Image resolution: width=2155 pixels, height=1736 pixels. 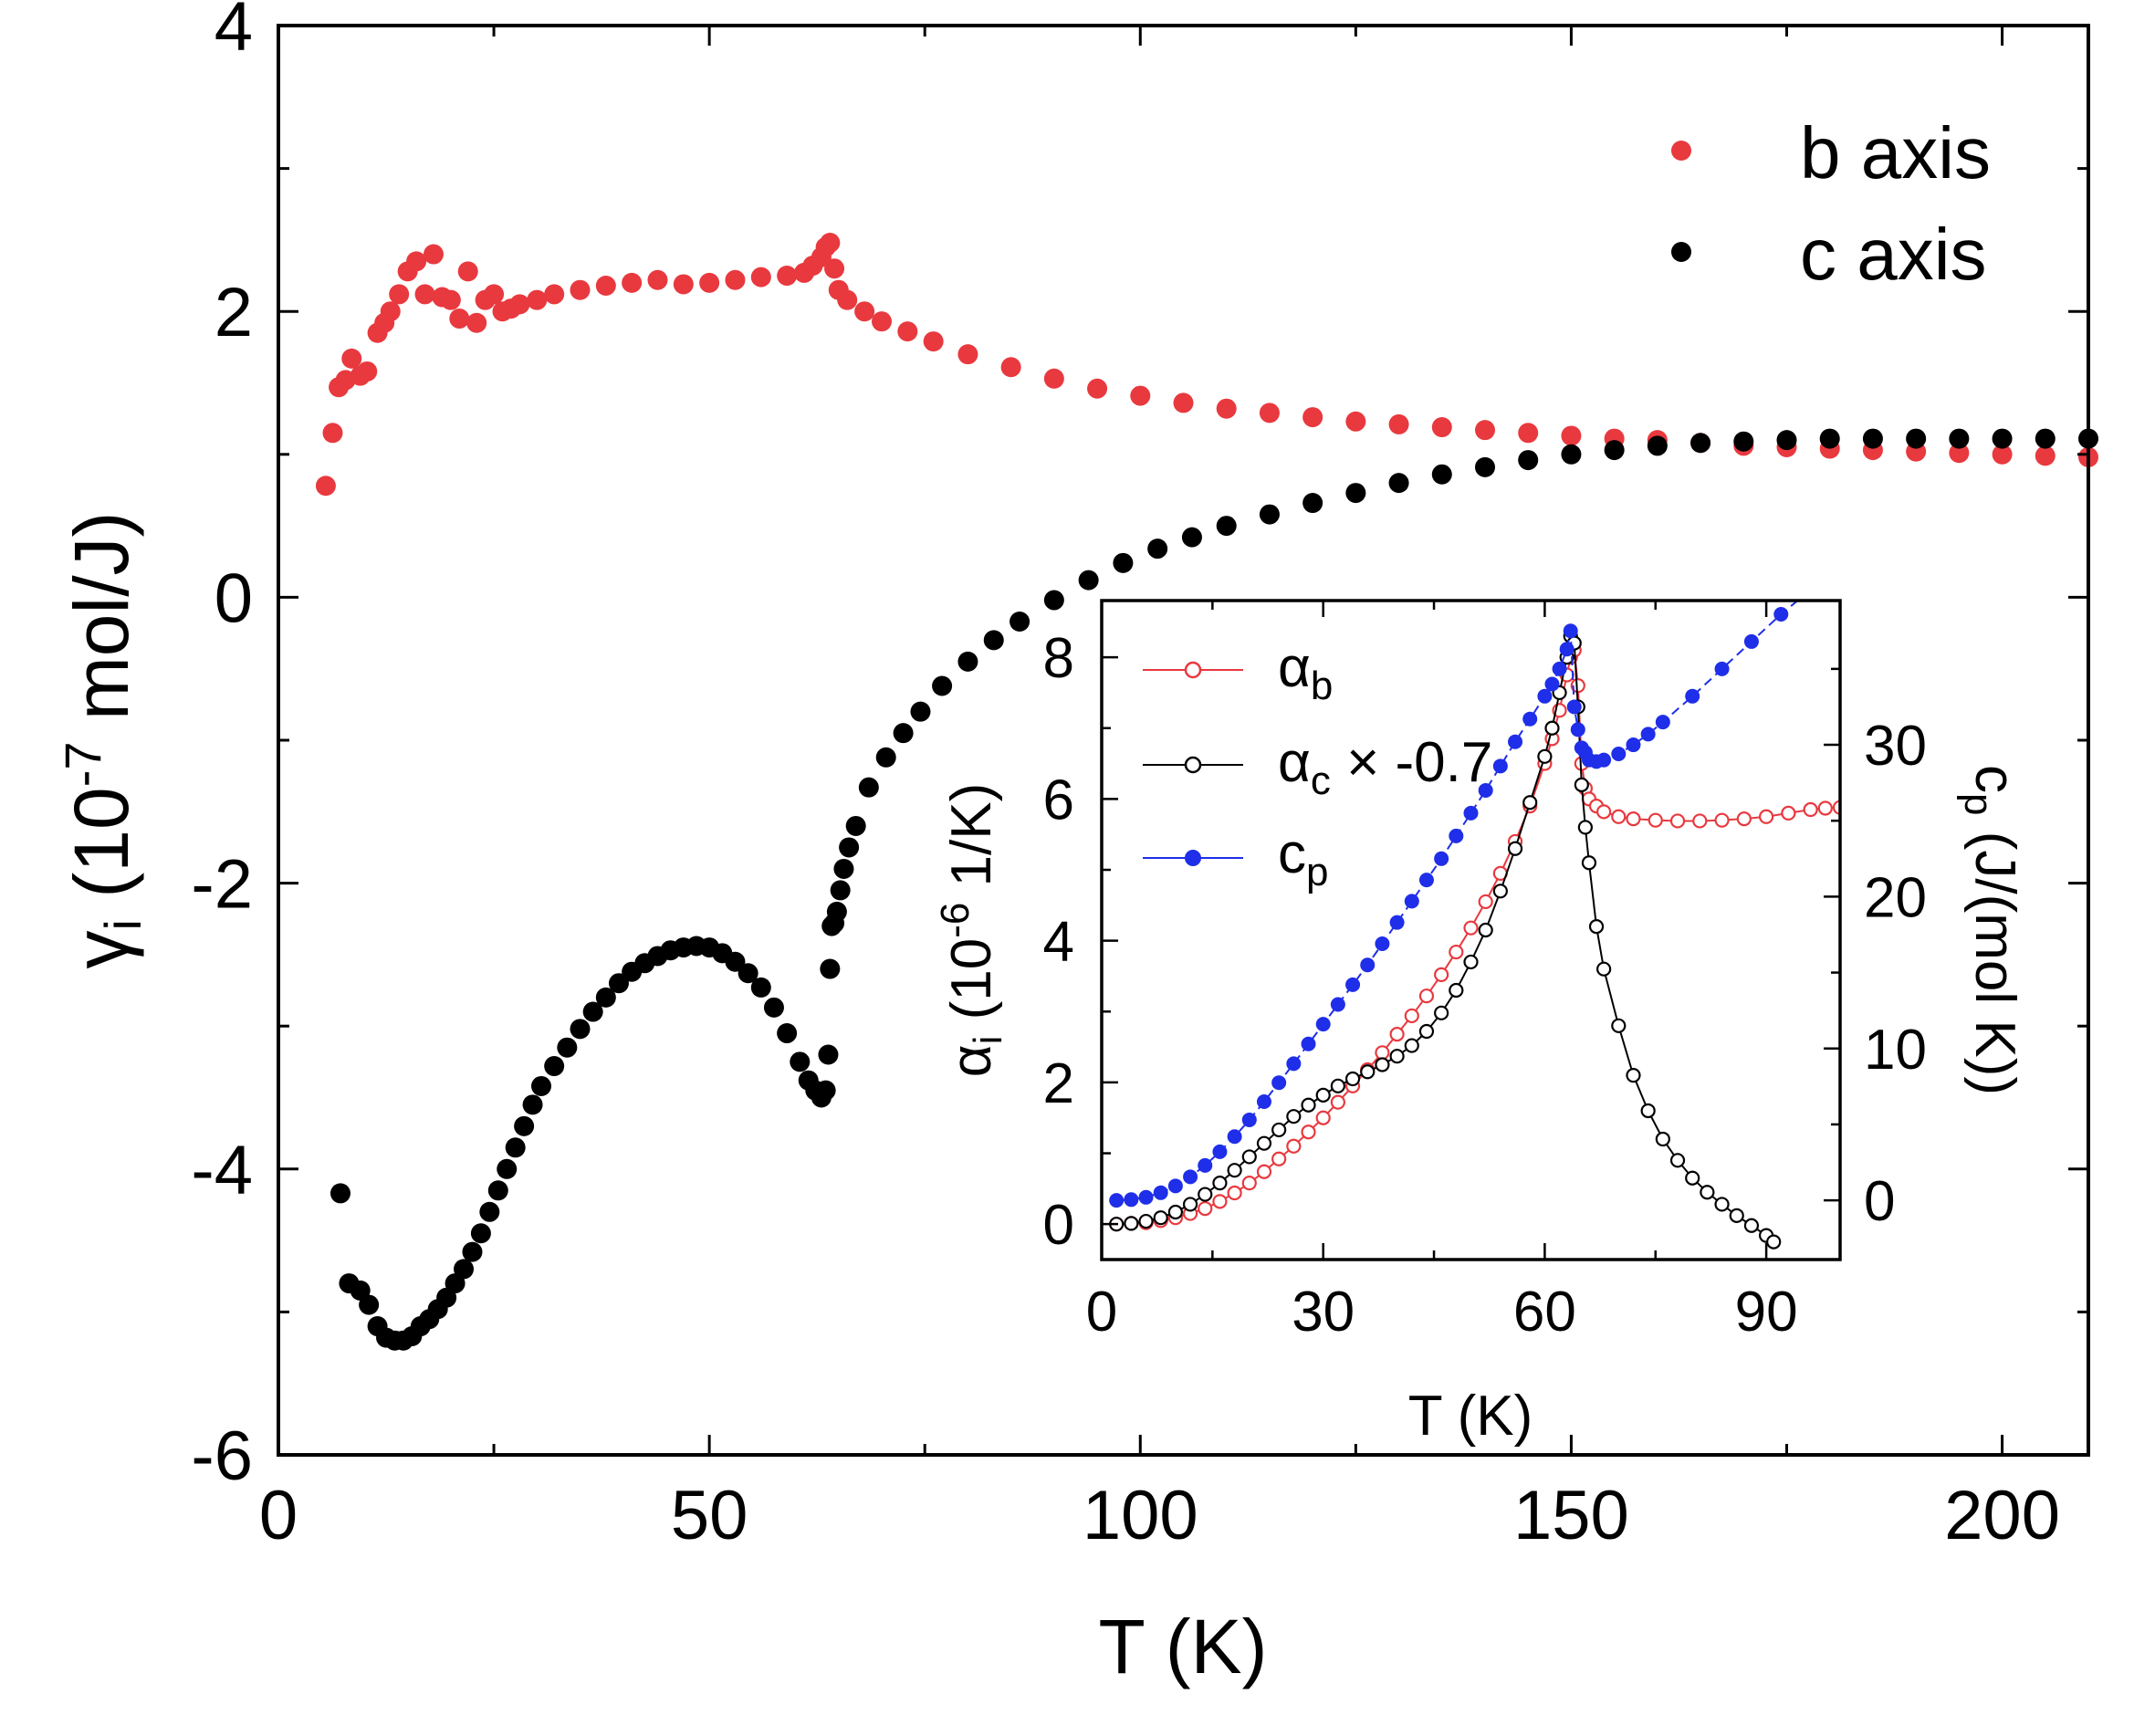 What do you see at coordinates (1896, 897) in the screenshot?
I see `inset-y2-tick-label: 20` at bounding box center [1896, 897].